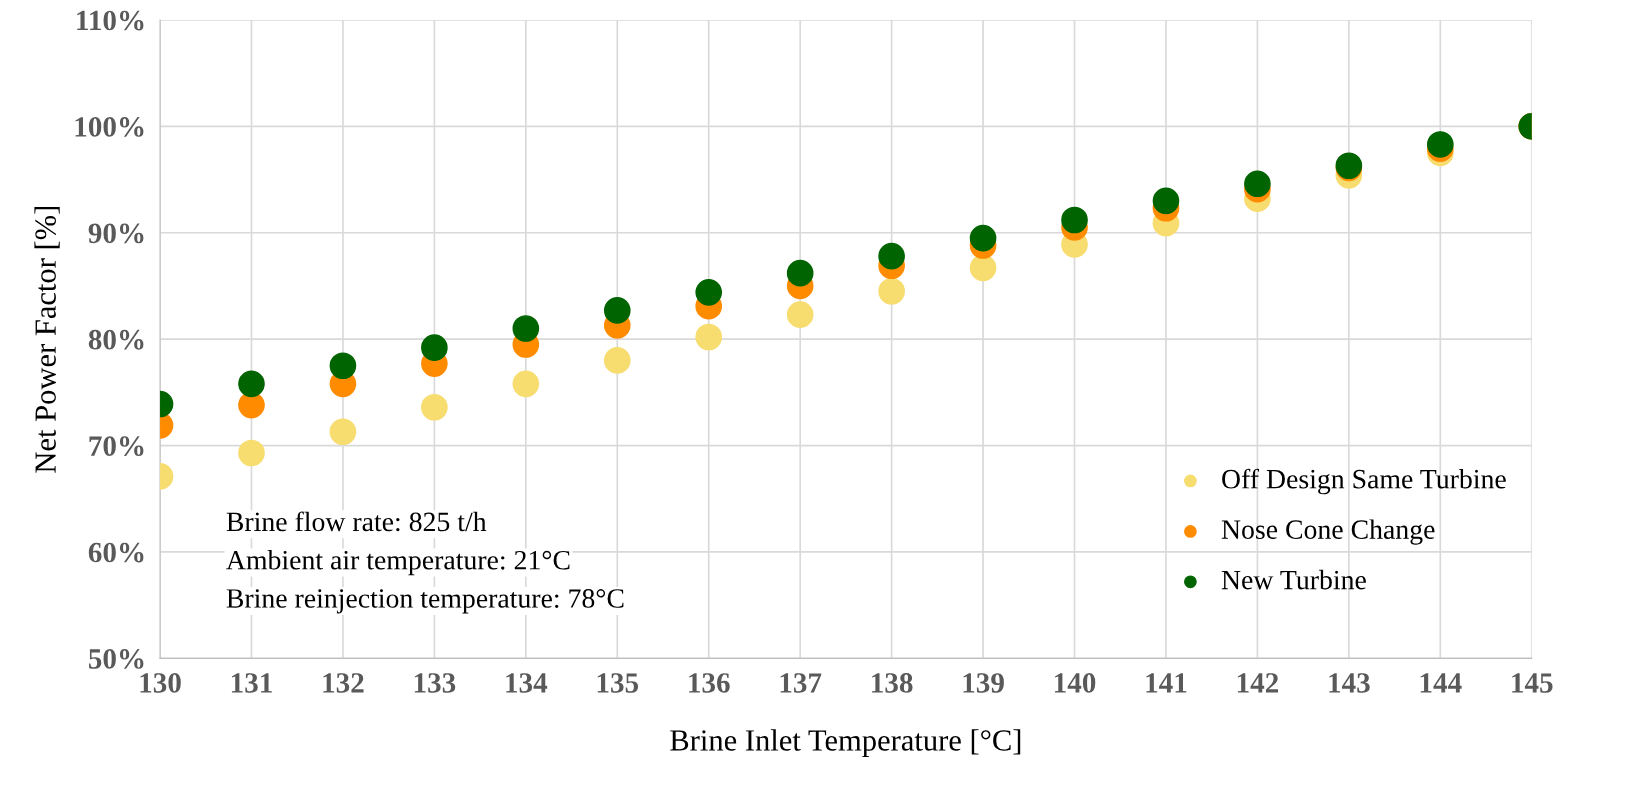  I want to click on x-tick-label: 131, so click(251, 683).